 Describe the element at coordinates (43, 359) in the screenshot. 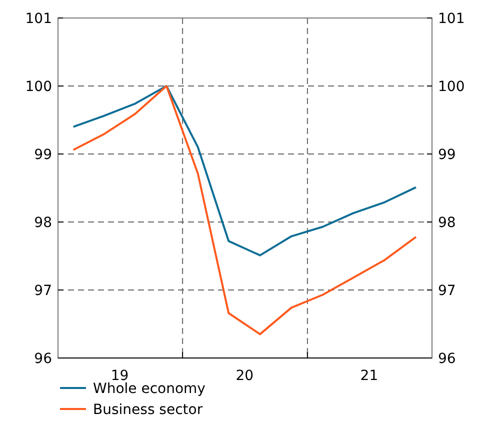

I see `y-tick-label: 96` at that location.